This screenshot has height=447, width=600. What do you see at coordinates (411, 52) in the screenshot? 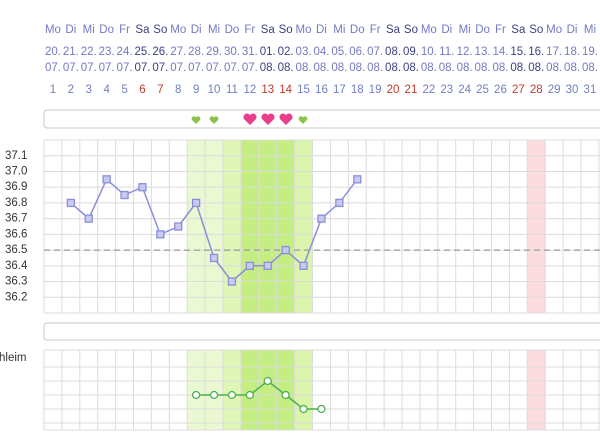
I see `date: 09.` at bounding box center [411, 52].